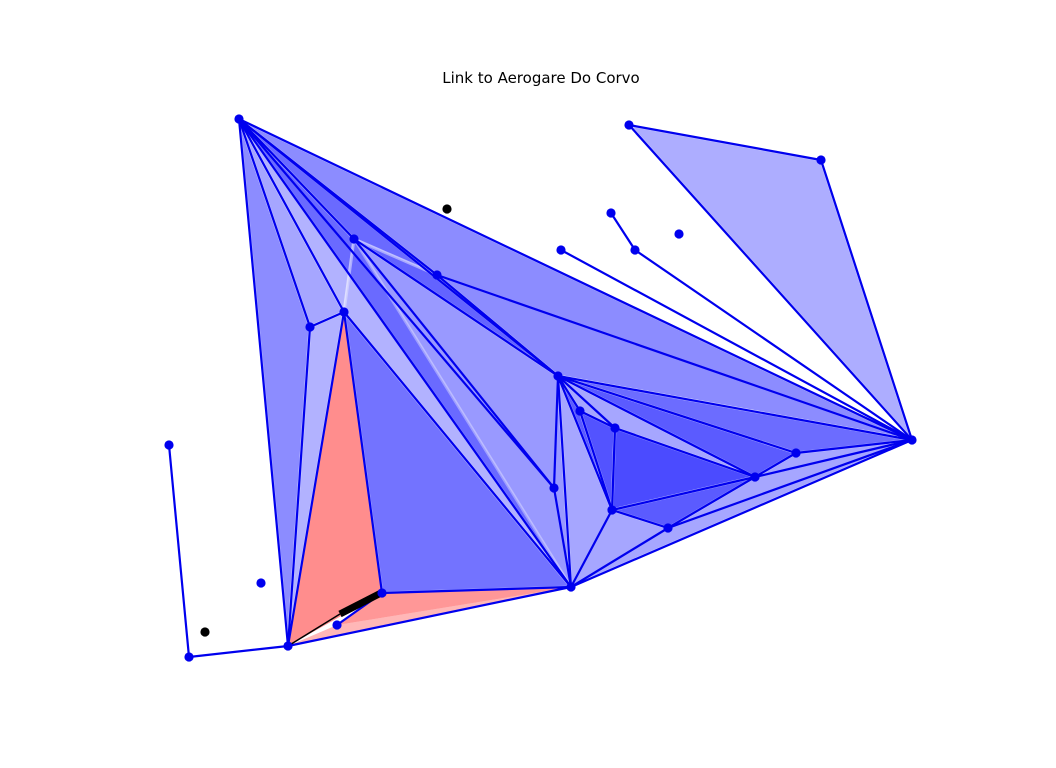 The height and width of the screenshot is (768, 1056). Describe the element at coordinates (476, 590) in the screenshot. I see `edge-Y-Z` at that location.